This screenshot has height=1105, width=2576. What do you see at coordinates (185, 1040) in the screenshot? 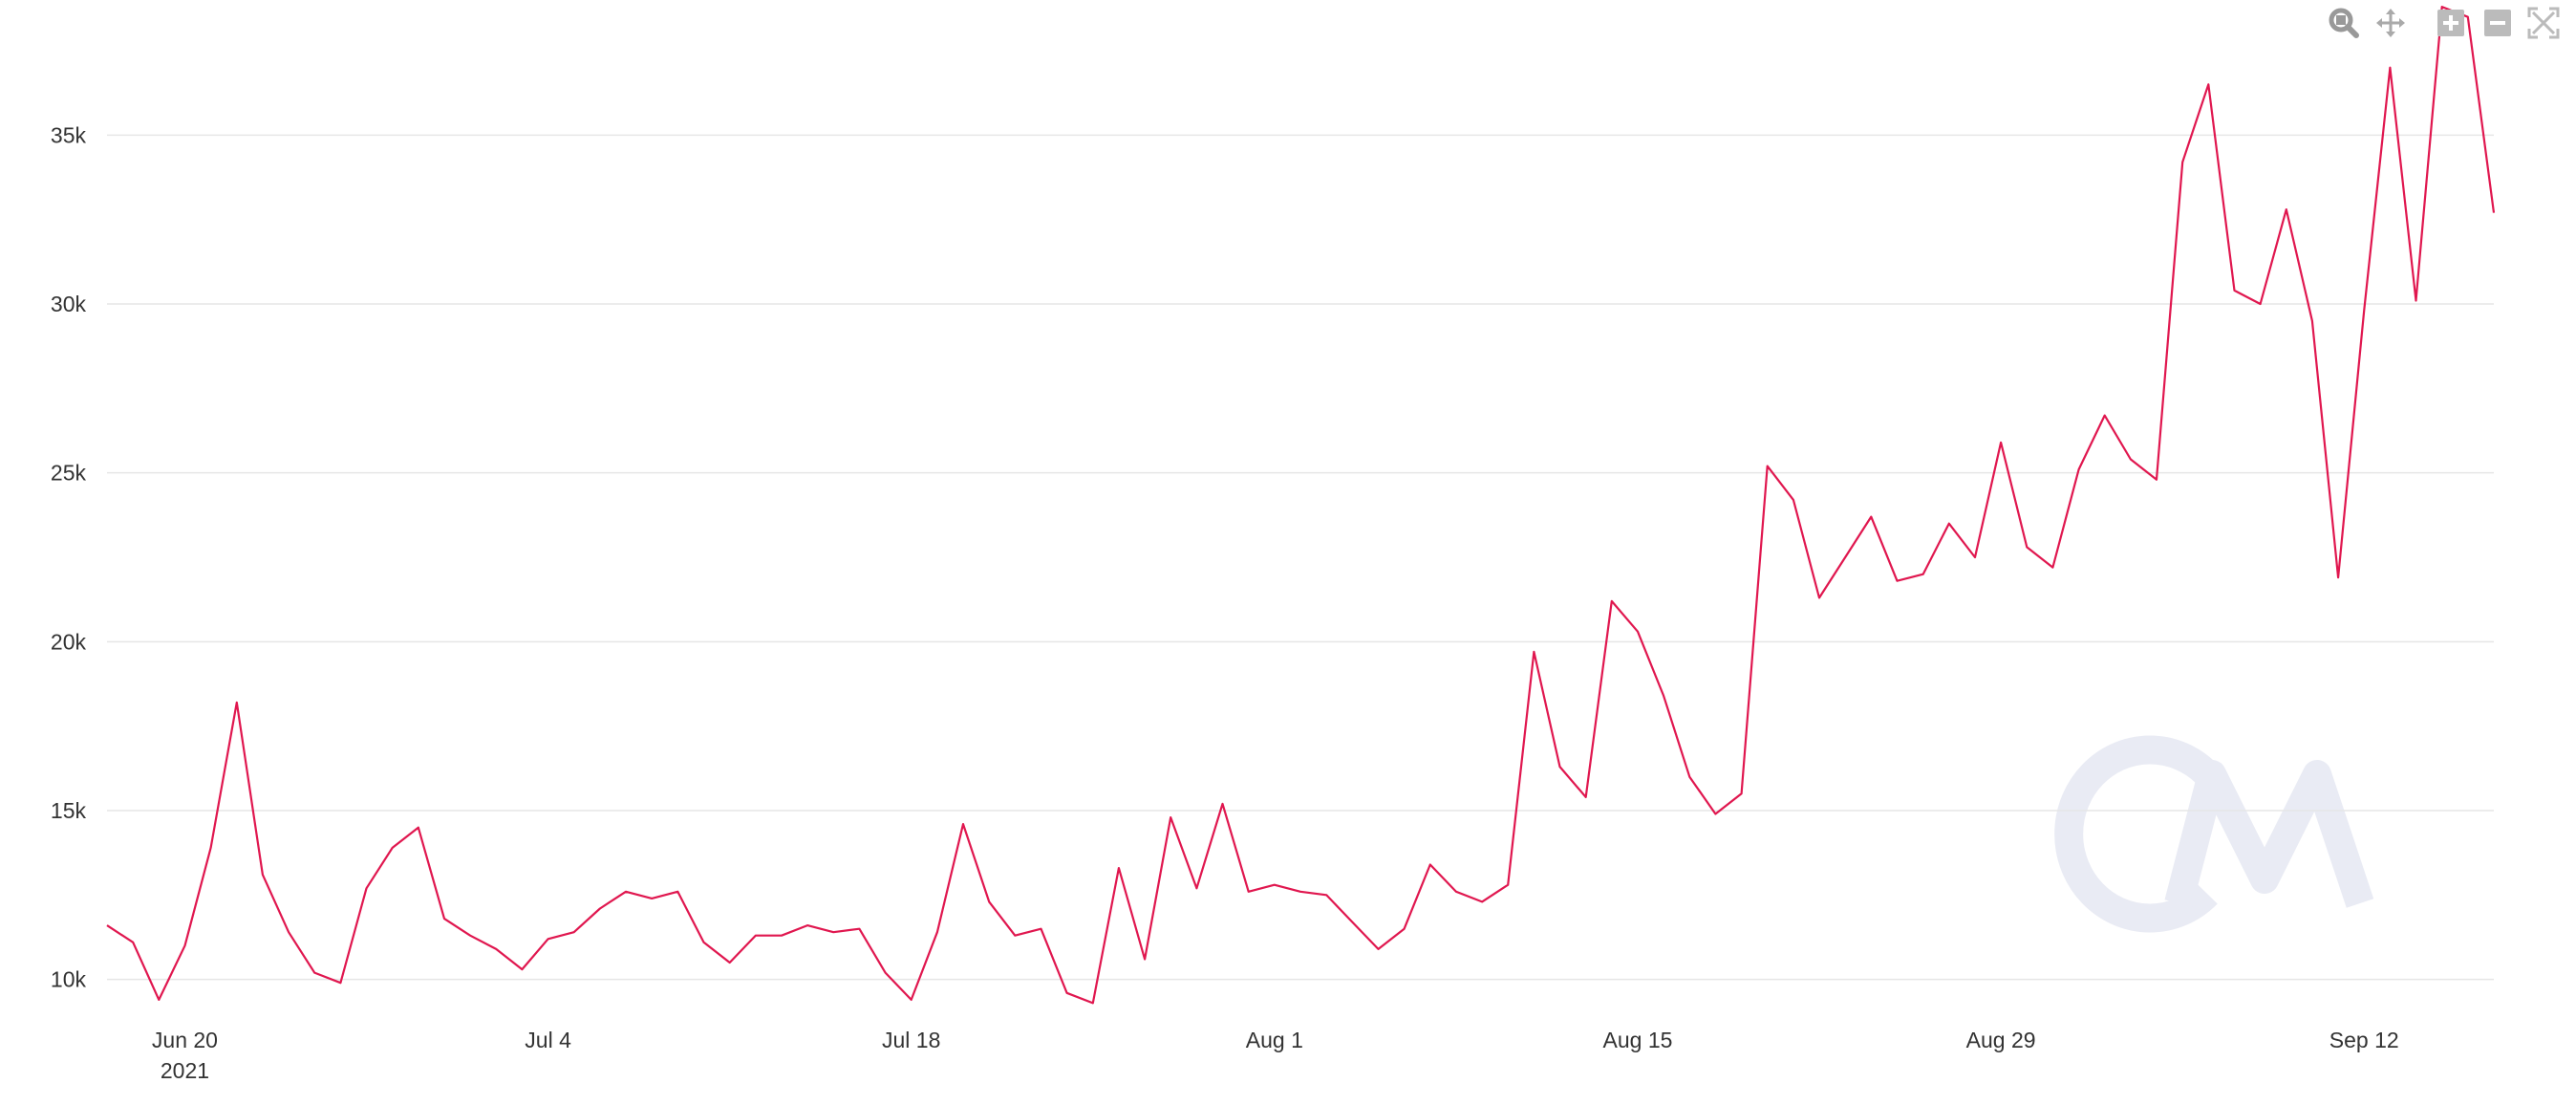
I see `x-tick-label: Jun 20` at bounding box center [185, 1040].